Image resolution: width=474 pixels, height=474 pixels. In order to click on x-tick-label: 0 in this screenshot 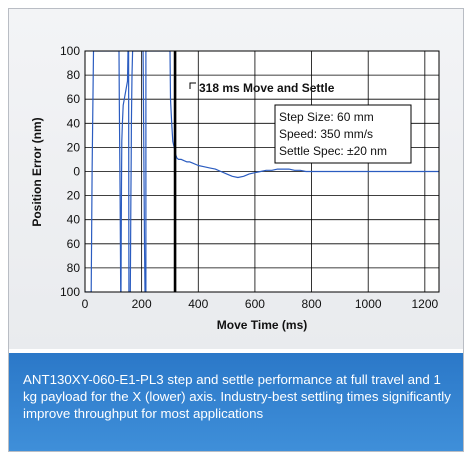, I will do `click(85, 304)`.